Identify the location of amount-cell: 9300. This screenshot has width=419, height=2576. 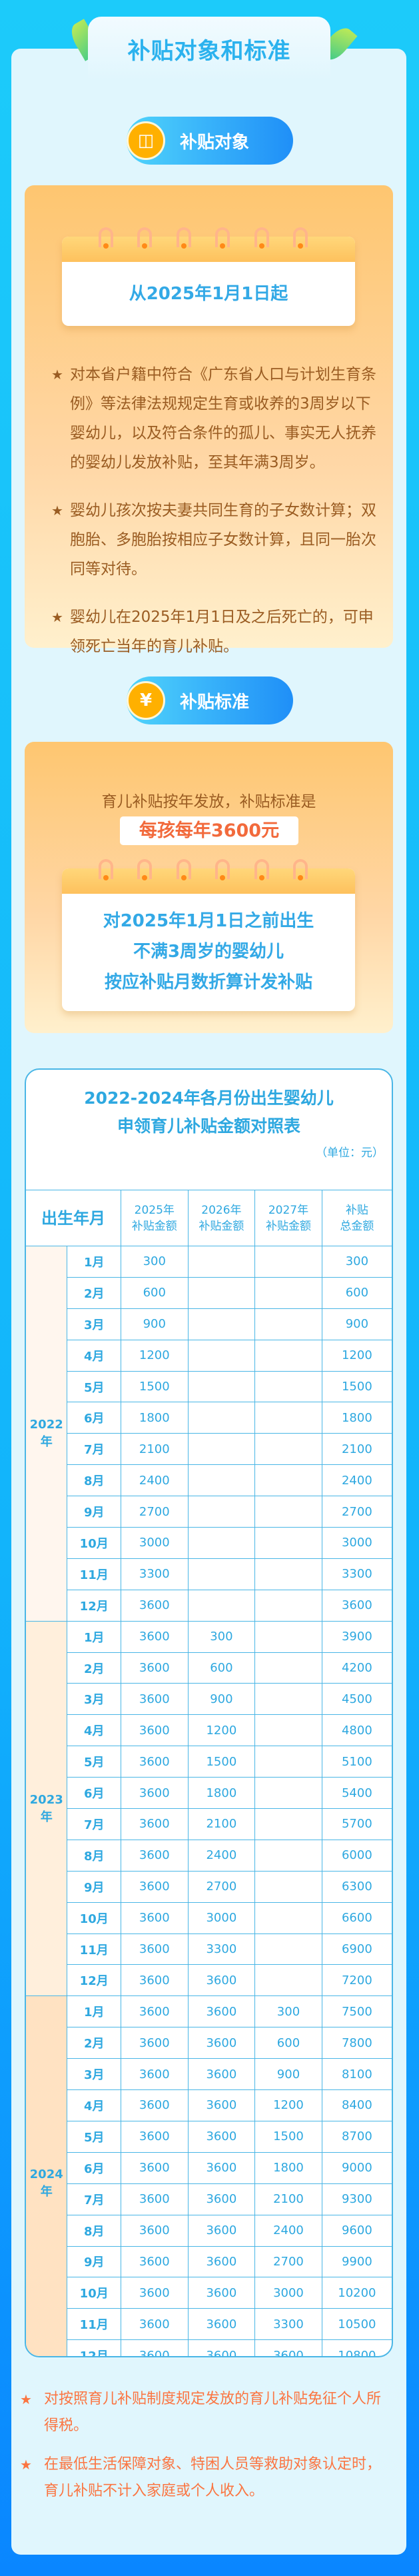
(356, 2199).